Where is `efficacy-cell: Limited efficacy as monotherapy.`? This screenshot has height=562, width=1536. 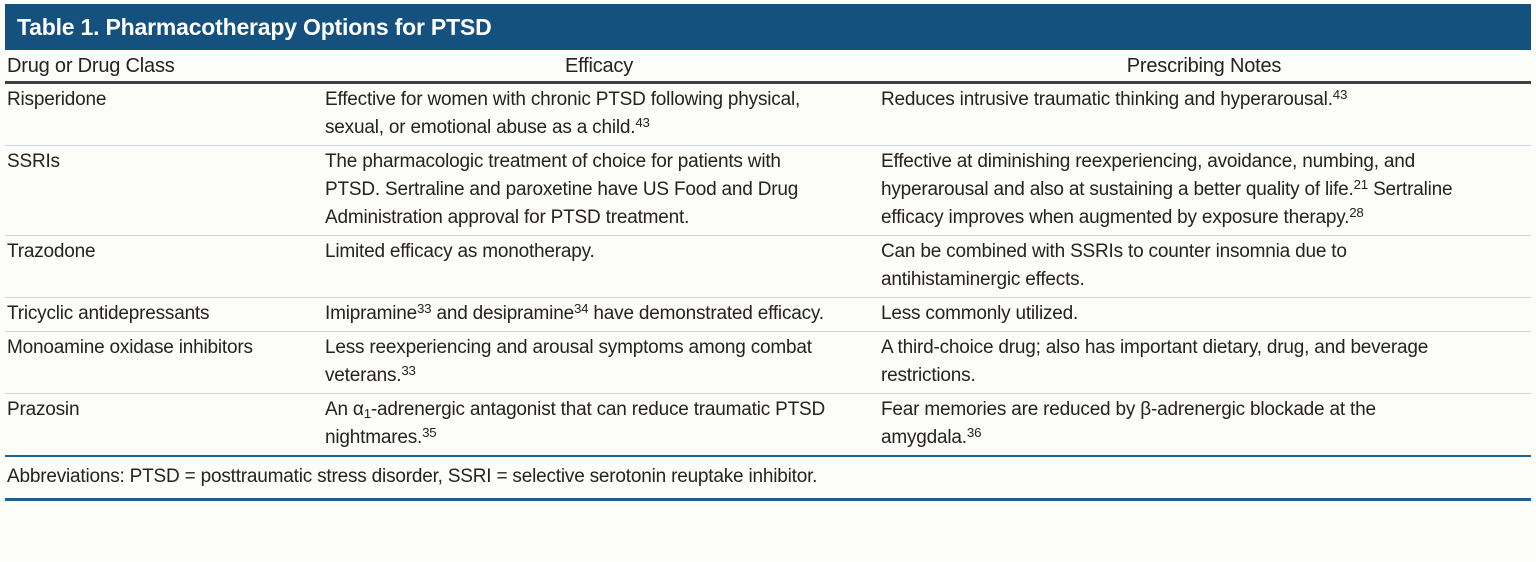 efficacy-cell: Limited efficacy as monotherapy. is located at coordinates (599, 266).